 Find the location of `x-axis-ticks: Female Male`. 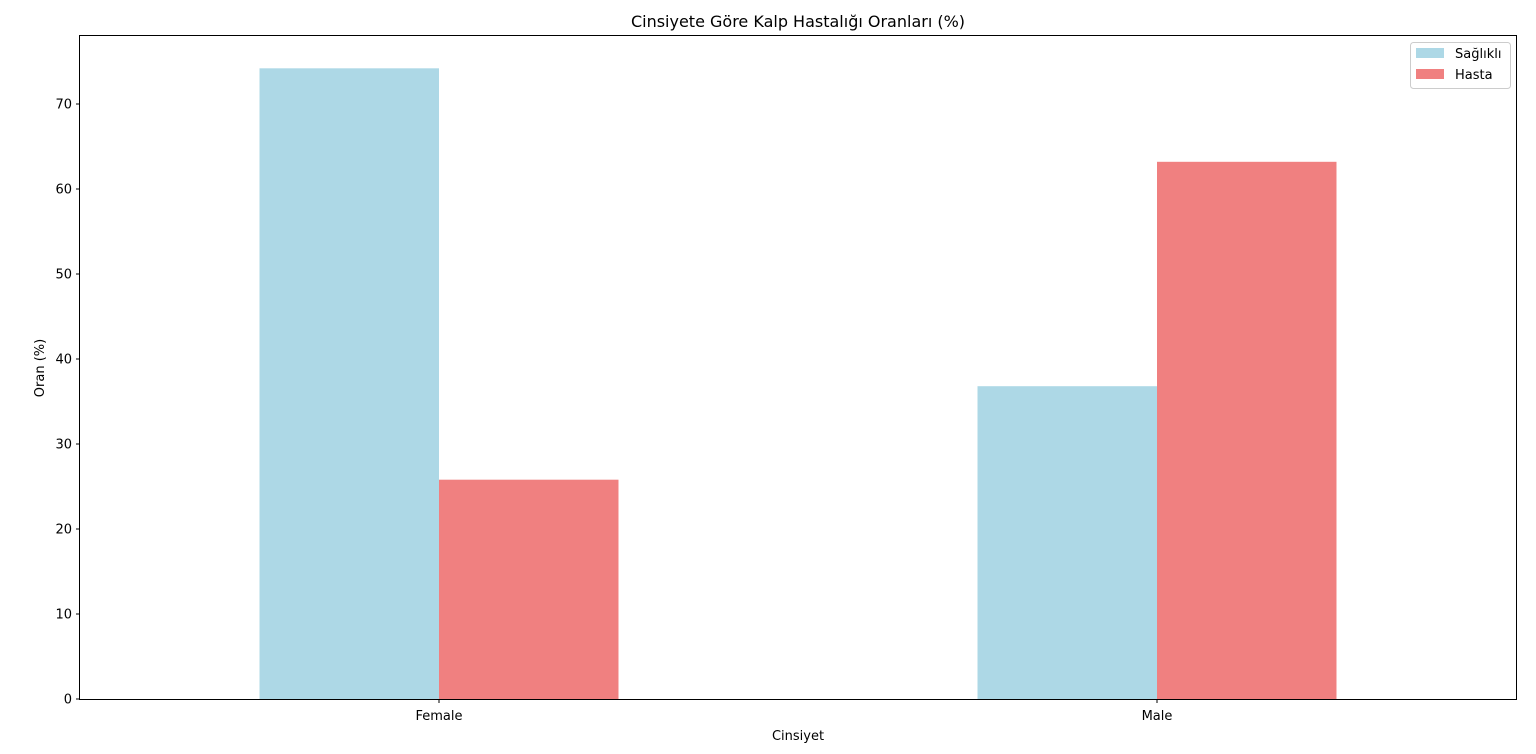

x-axis-ticks: Female Male is located at coordinates (793, 711).